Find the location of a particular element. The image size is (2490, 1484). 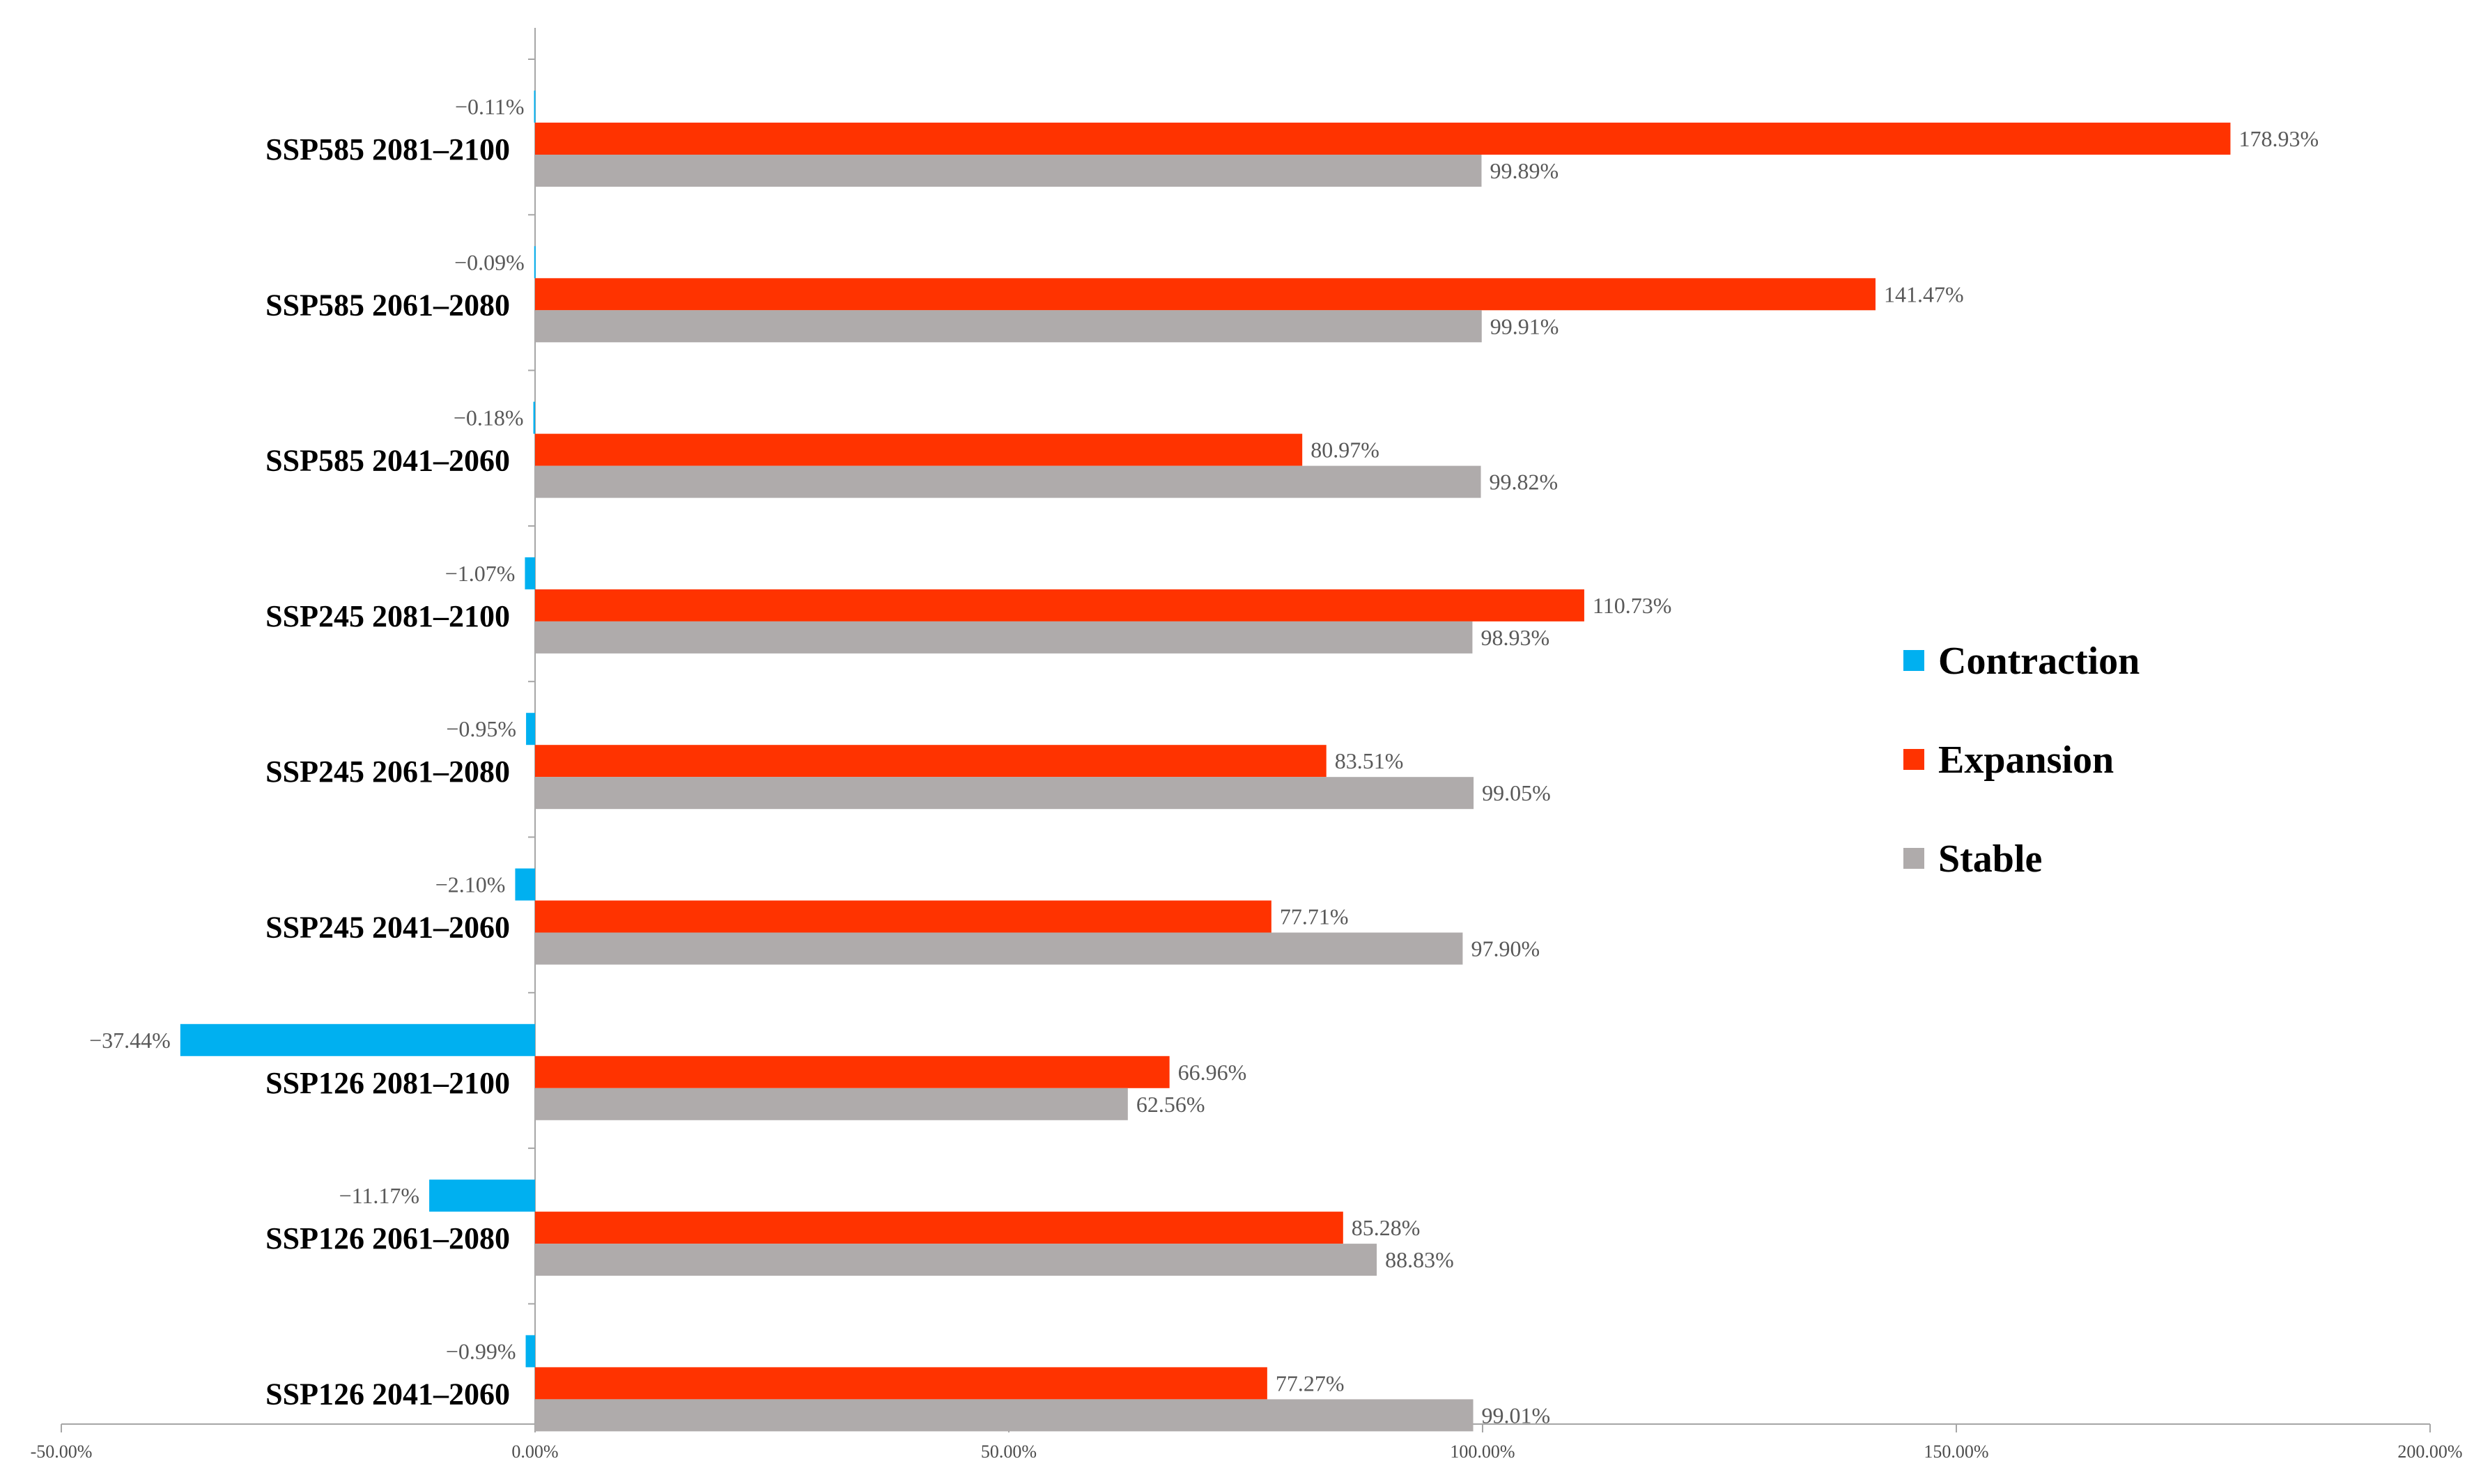

legend-swatch-expansion is located at coordinates (1914, 759).